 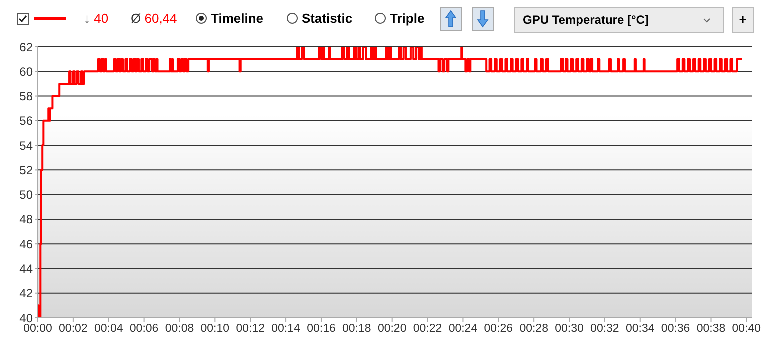 What do you see at coordinates (641, 329) in the screenshot?
I see `x-tick-label: 00:34` at bounding box center [641, 329].